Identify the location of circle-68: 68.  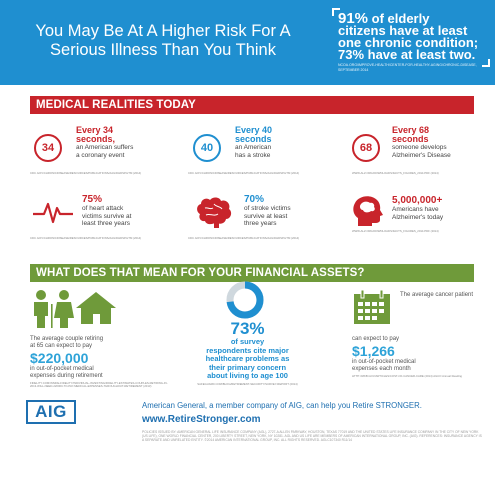
(366, 148).